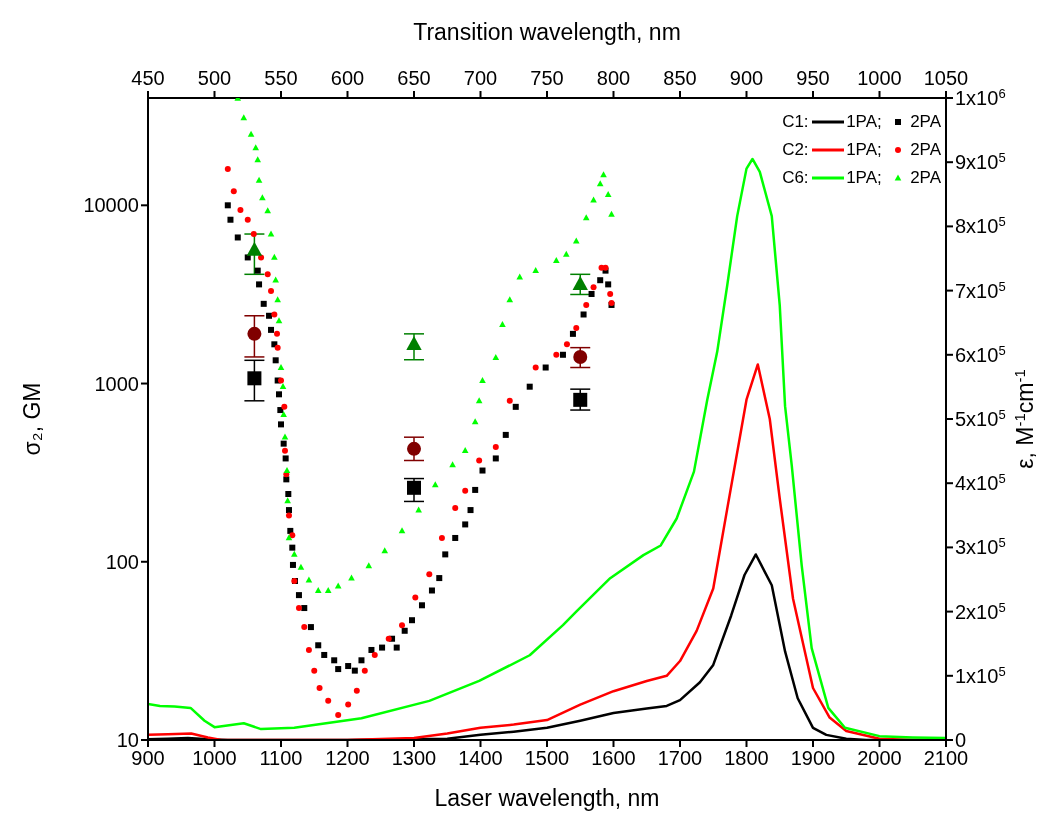  Describe the element at coordinates (480, 758) in the screenshot. I see `x-tick-label: 1400` at that location.